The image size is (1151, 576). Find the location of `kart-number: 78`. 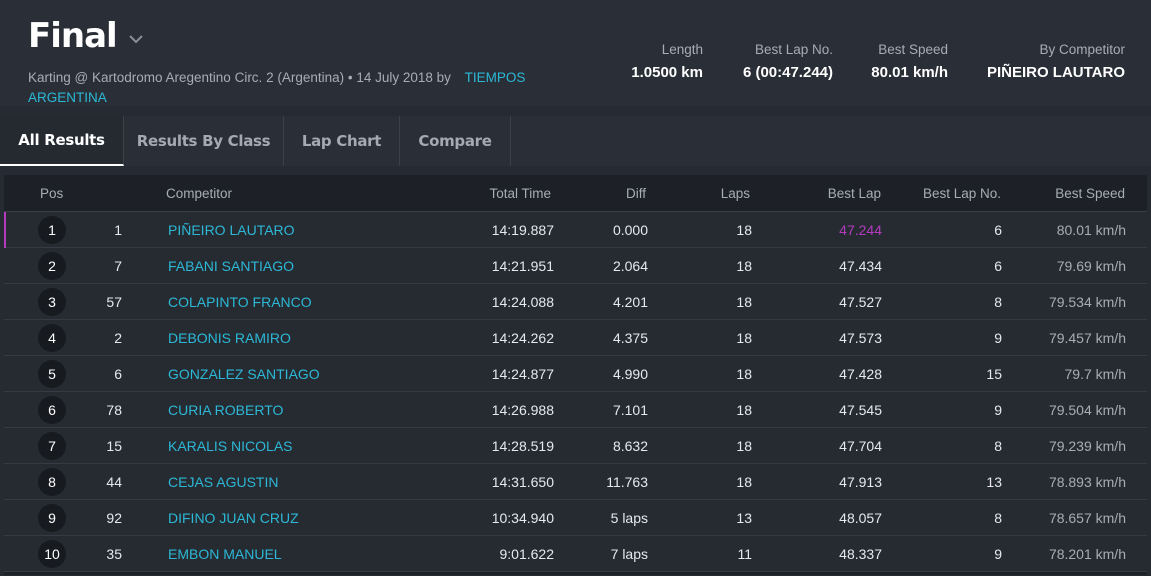

kart-number: 78 is located at coordinates (114, 410).